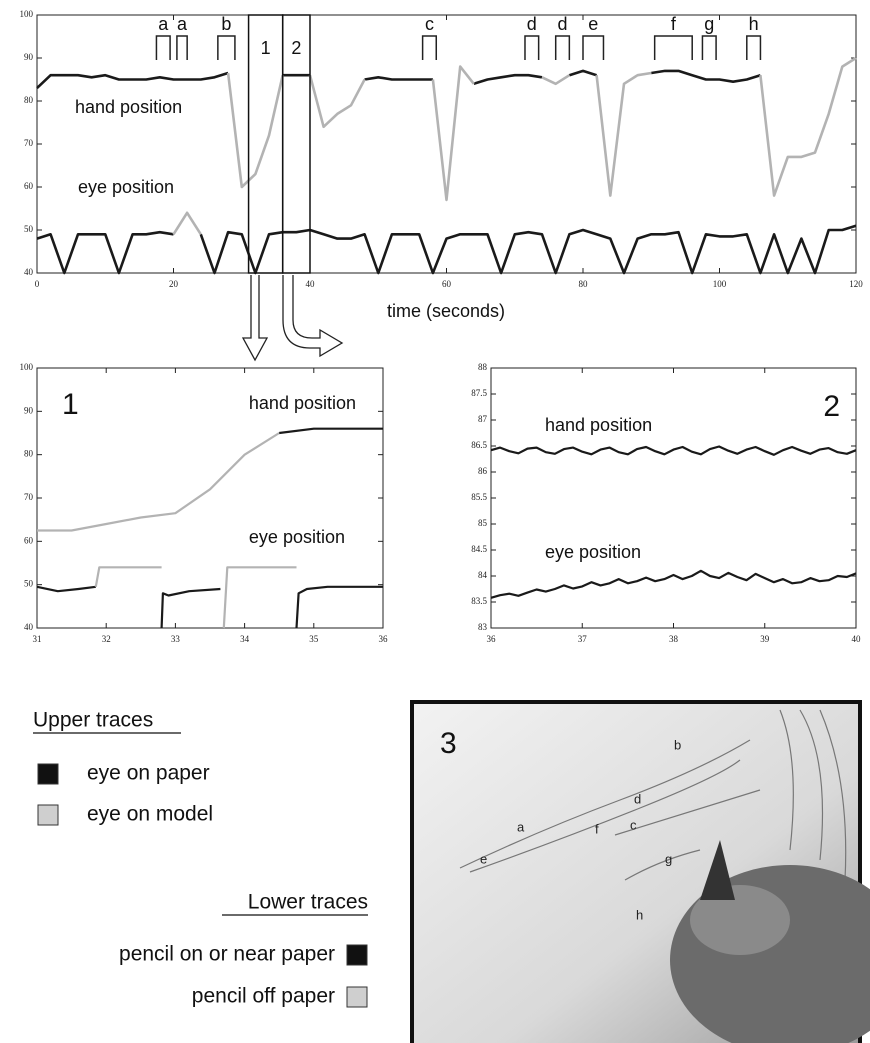 This screenshot has height=1043, width=870. What do you see at coordinates (674, 24) in the screenshot?
I see `event-label: f` at bounding box center [674, 24].